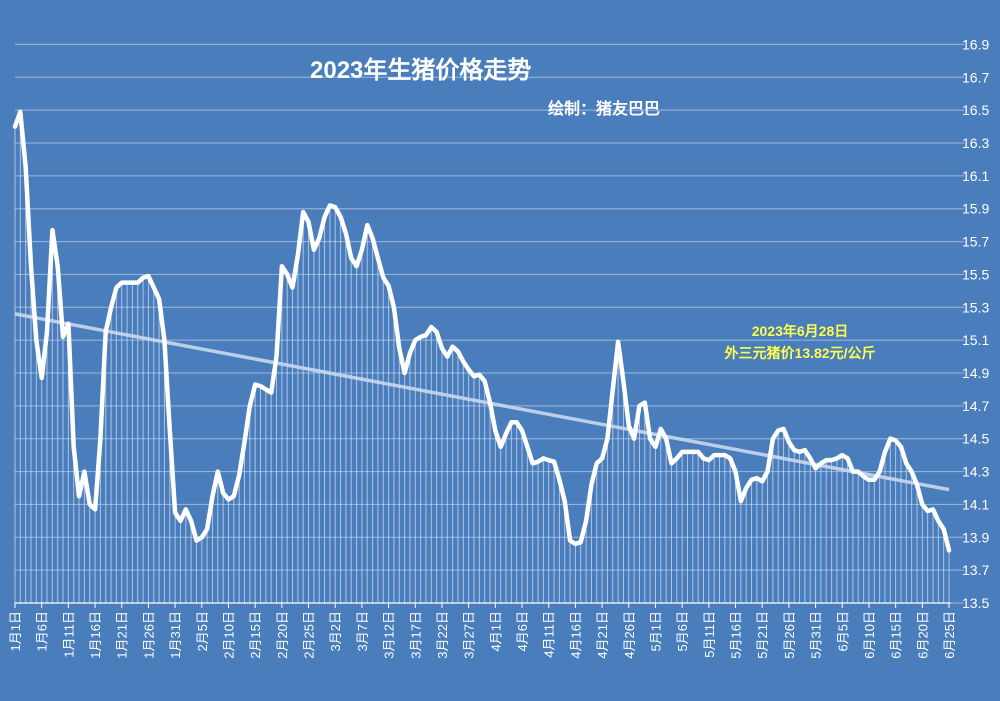 This screenshot has width=1000, height=701. Describe the element at coordinates (335, 631) in the screenshot. I see `x-tick-label: 3月2日` at that location.